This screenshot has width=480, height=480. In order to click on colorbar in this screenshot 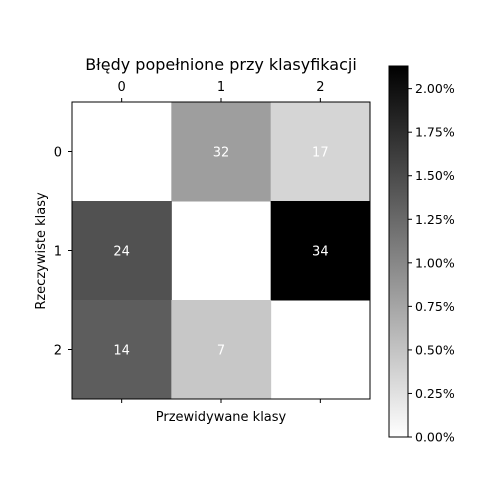, I will do `click(398, 251)`.